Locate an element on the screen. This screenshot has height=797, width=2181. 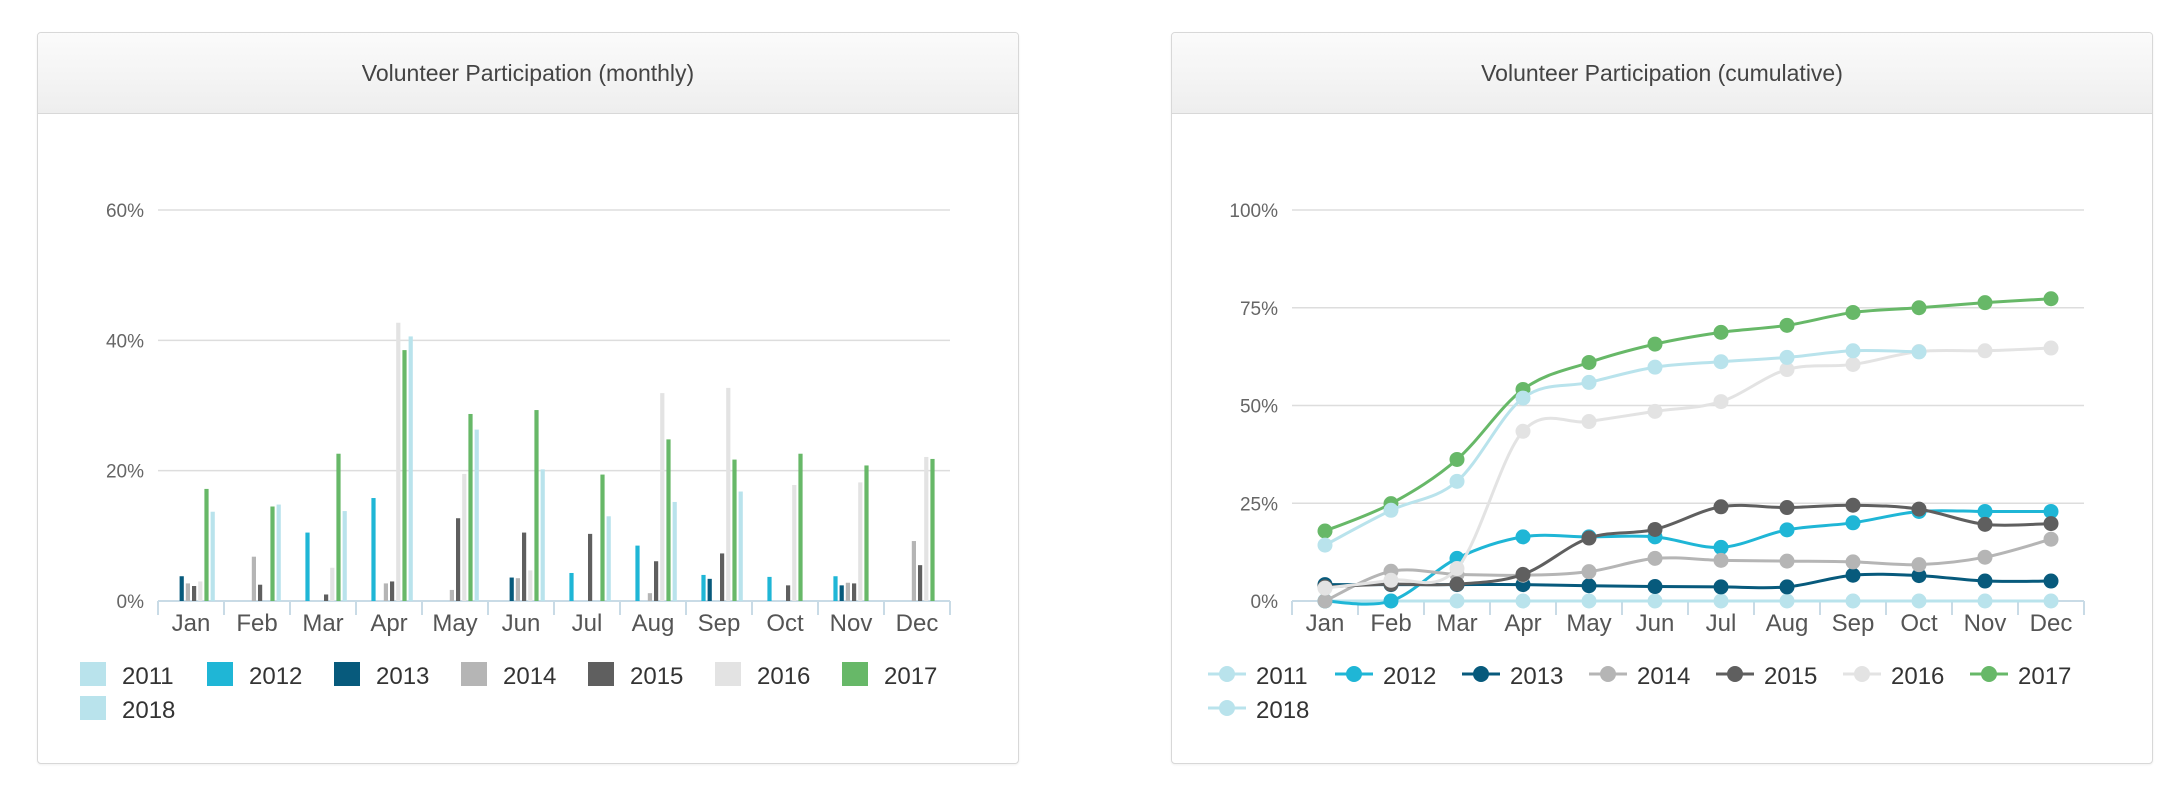
x-tick-label: Sep is located at coordinates (1853, 623).